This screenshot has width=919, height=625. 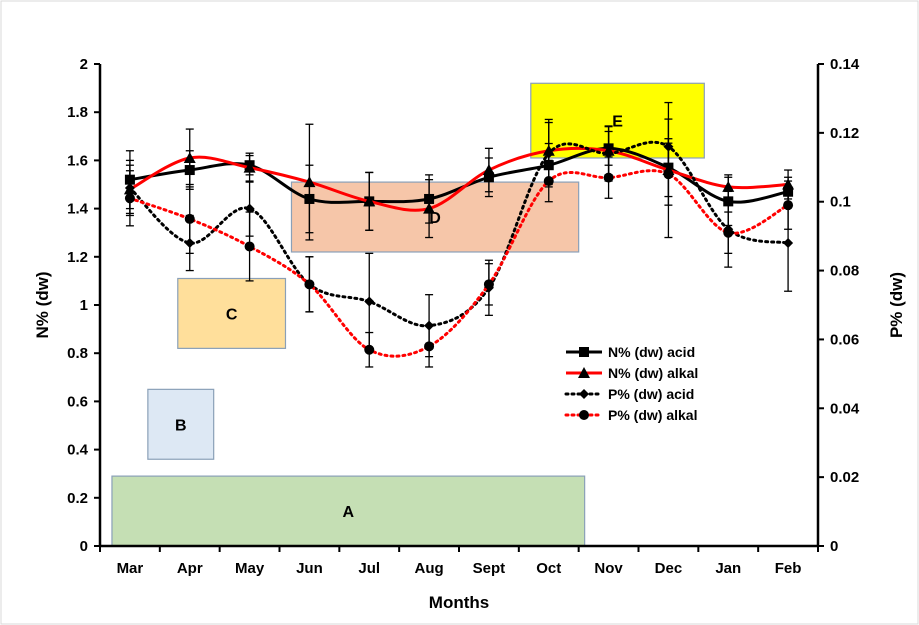 What do you see at coordinates (77, 498) in the screenshot?
I see `y-tick-label-left: 0.2` at bounding box center [77, 498].